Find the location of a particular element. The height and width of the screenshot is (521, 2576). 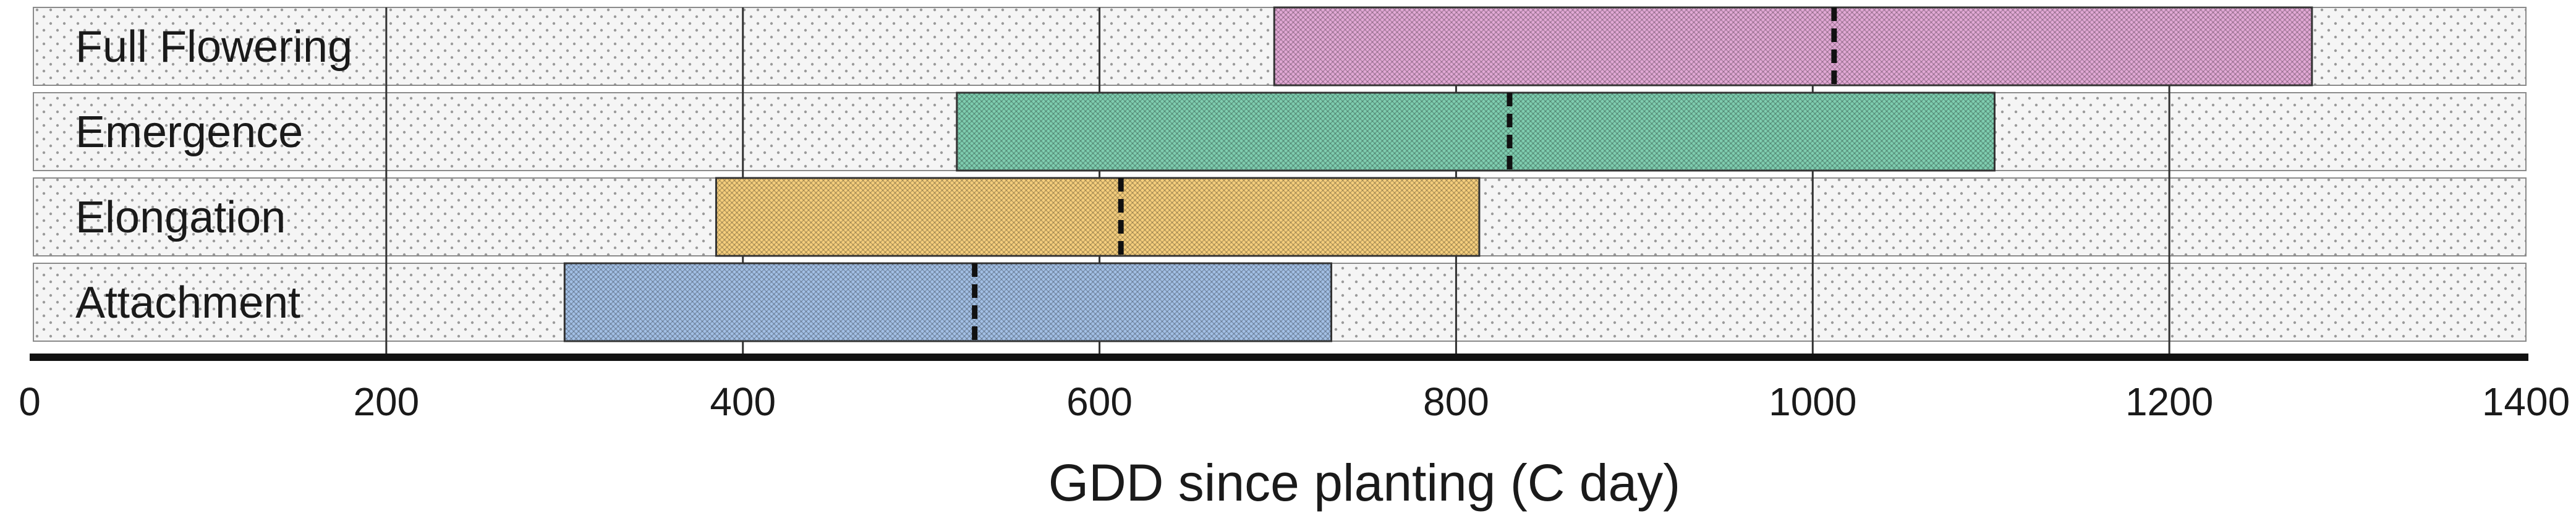

x-tick-label: 600 is located at coordinates (1099, 402).